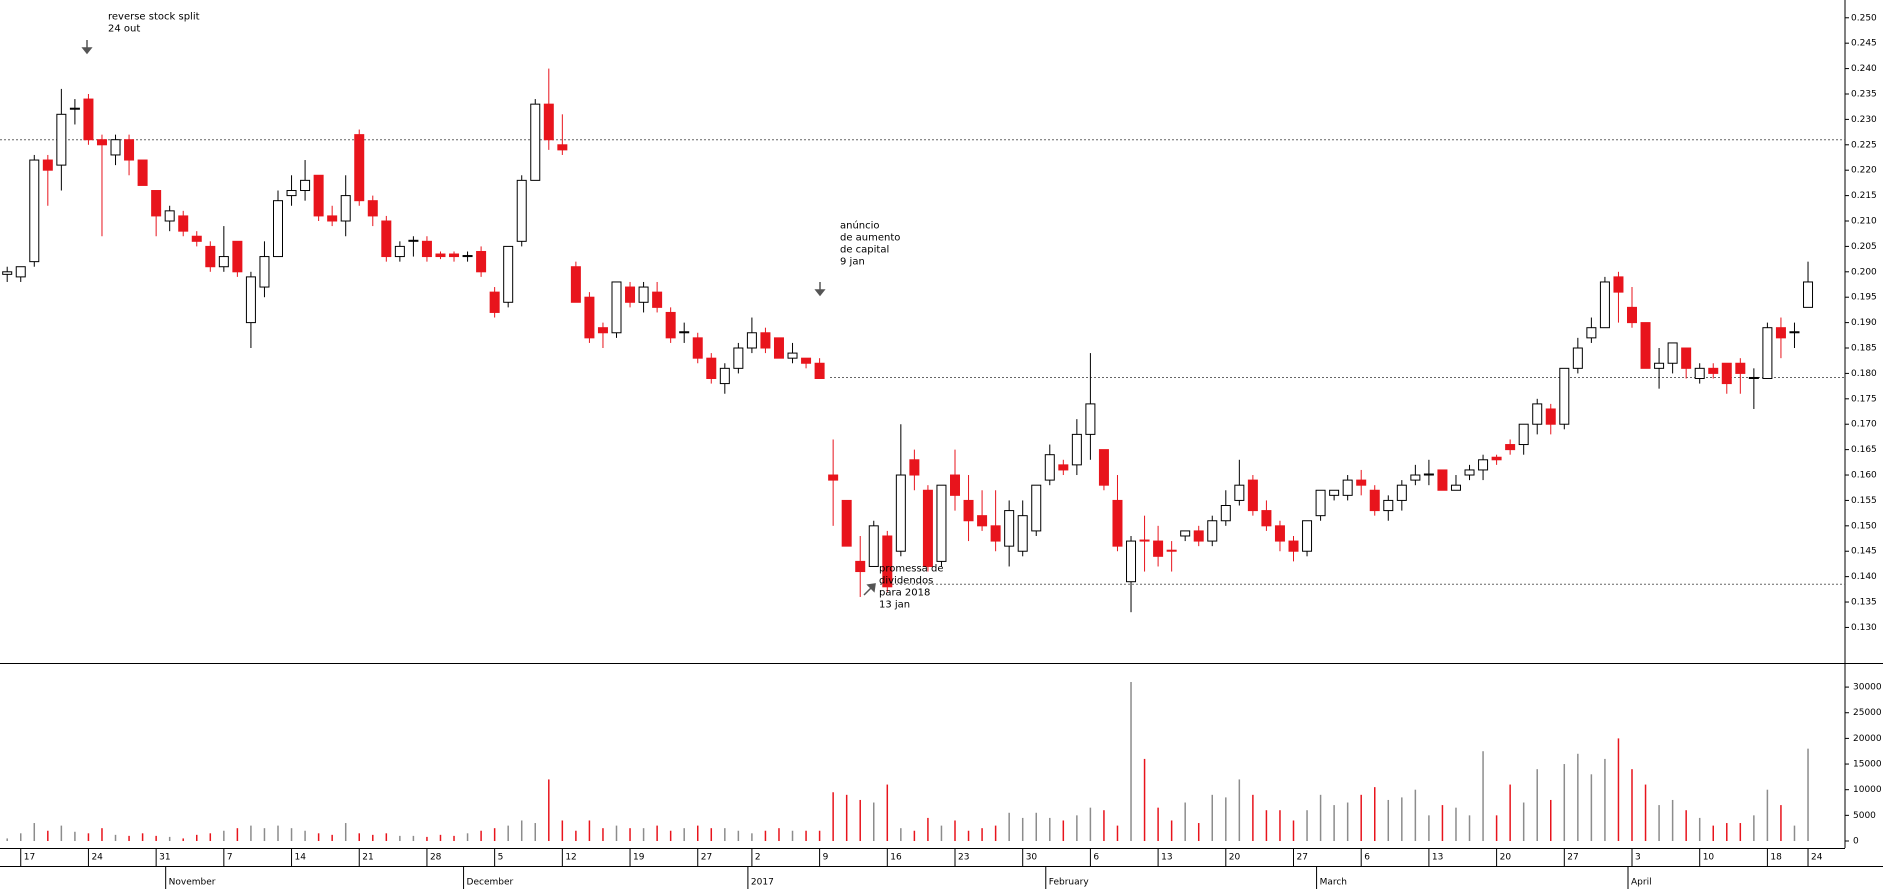  Describe the element at coordinates (1864, 501) in the screenshot. I see `y-tick-label: 0.155` at that location.